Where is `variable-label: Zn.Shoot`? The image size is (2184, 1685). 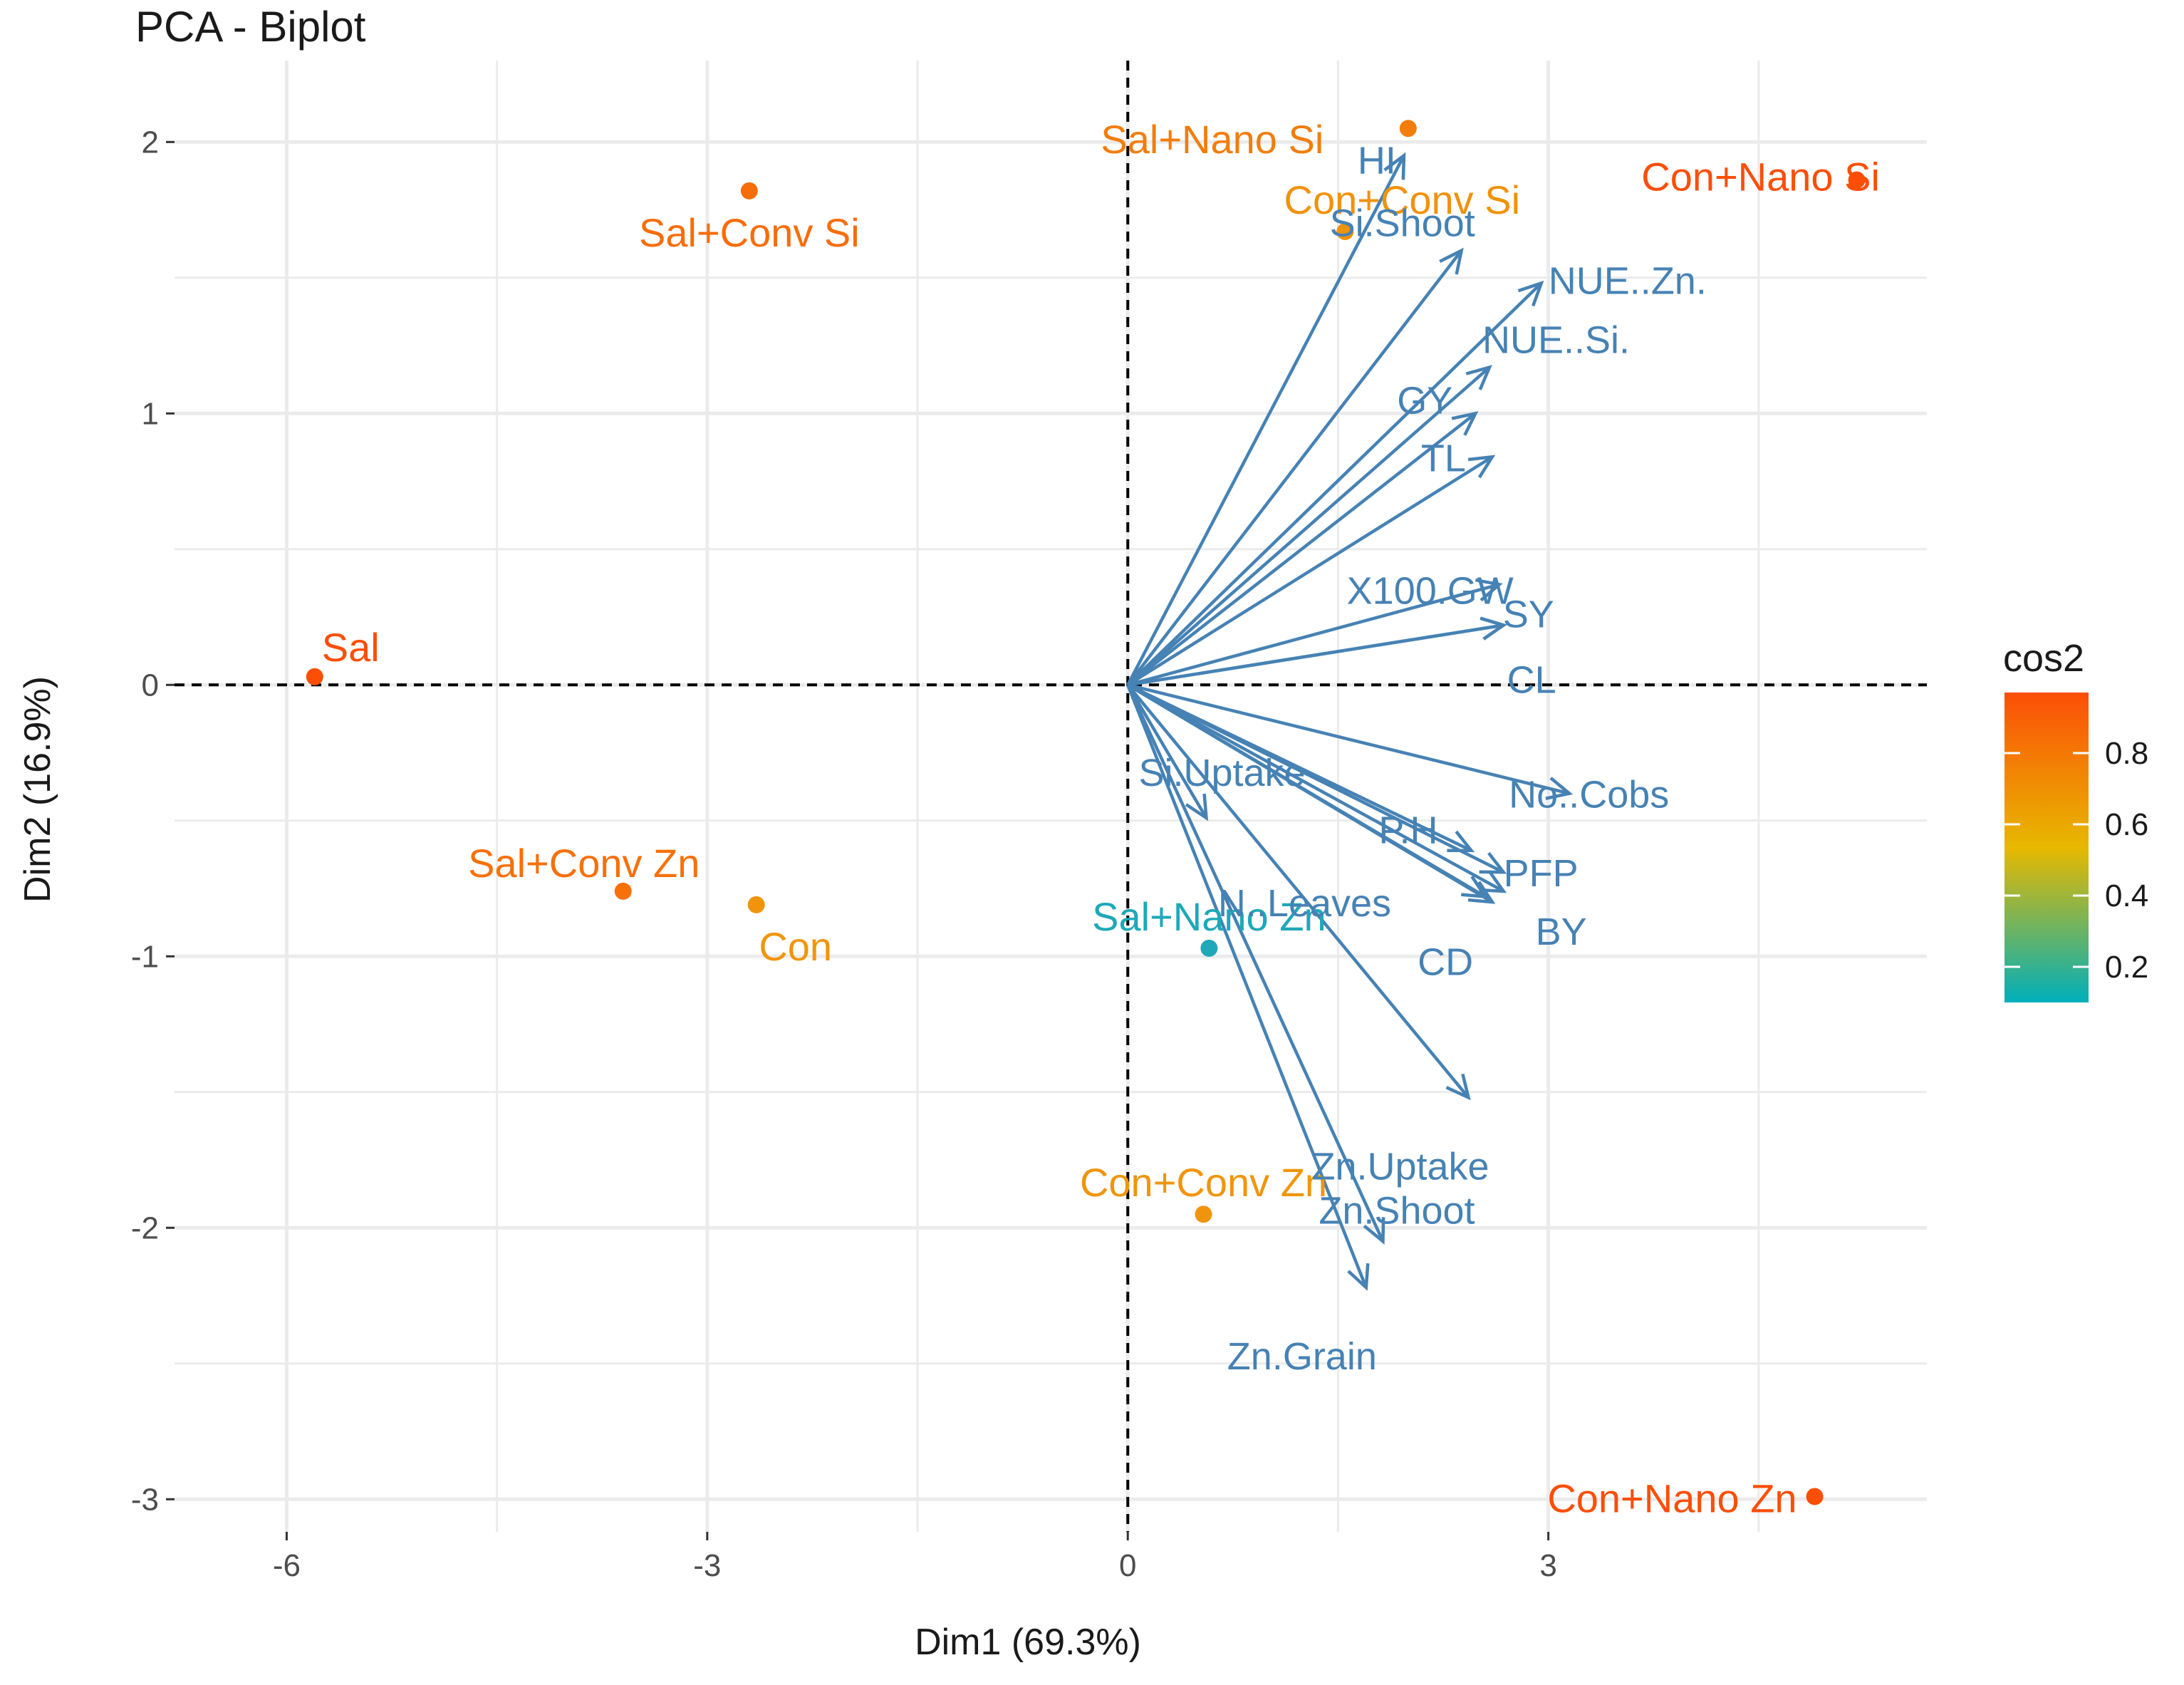
variable-label: Zn.Shoot is located at coordinates (1397, 1210).